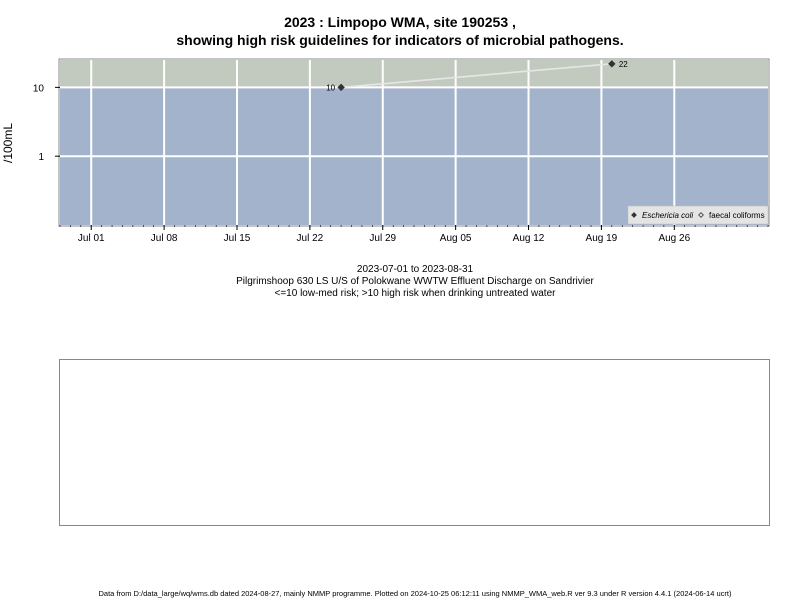 This screenshot has width=800, height=600. What do you see at coordinates (415, 269) in the screenshot?
I see `date-range: 2023-07-01 to 2023-08-31` at bounding box center [415, 269].